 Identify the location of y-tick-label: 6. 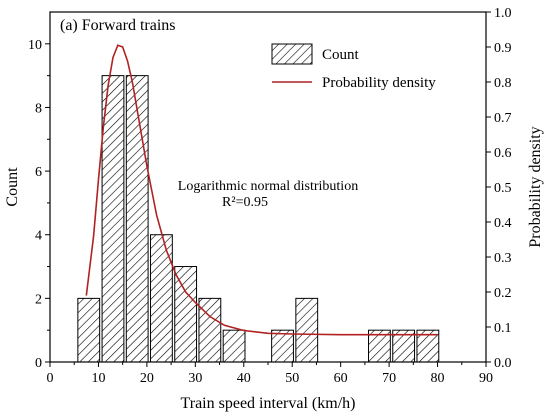
(38, 172).